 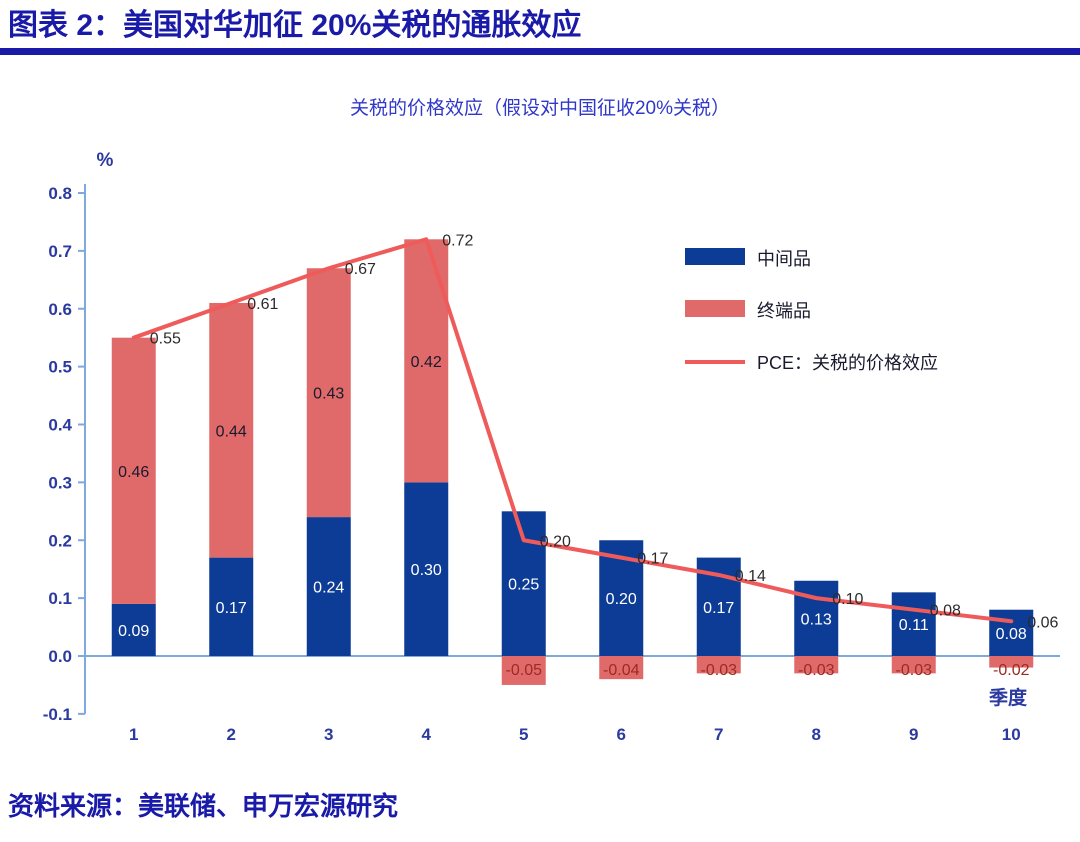 What do you see at coordinates (1008, 697) in the screenshot?
I see `x-axis-title: 季度` at bounding box center [1008, 697].